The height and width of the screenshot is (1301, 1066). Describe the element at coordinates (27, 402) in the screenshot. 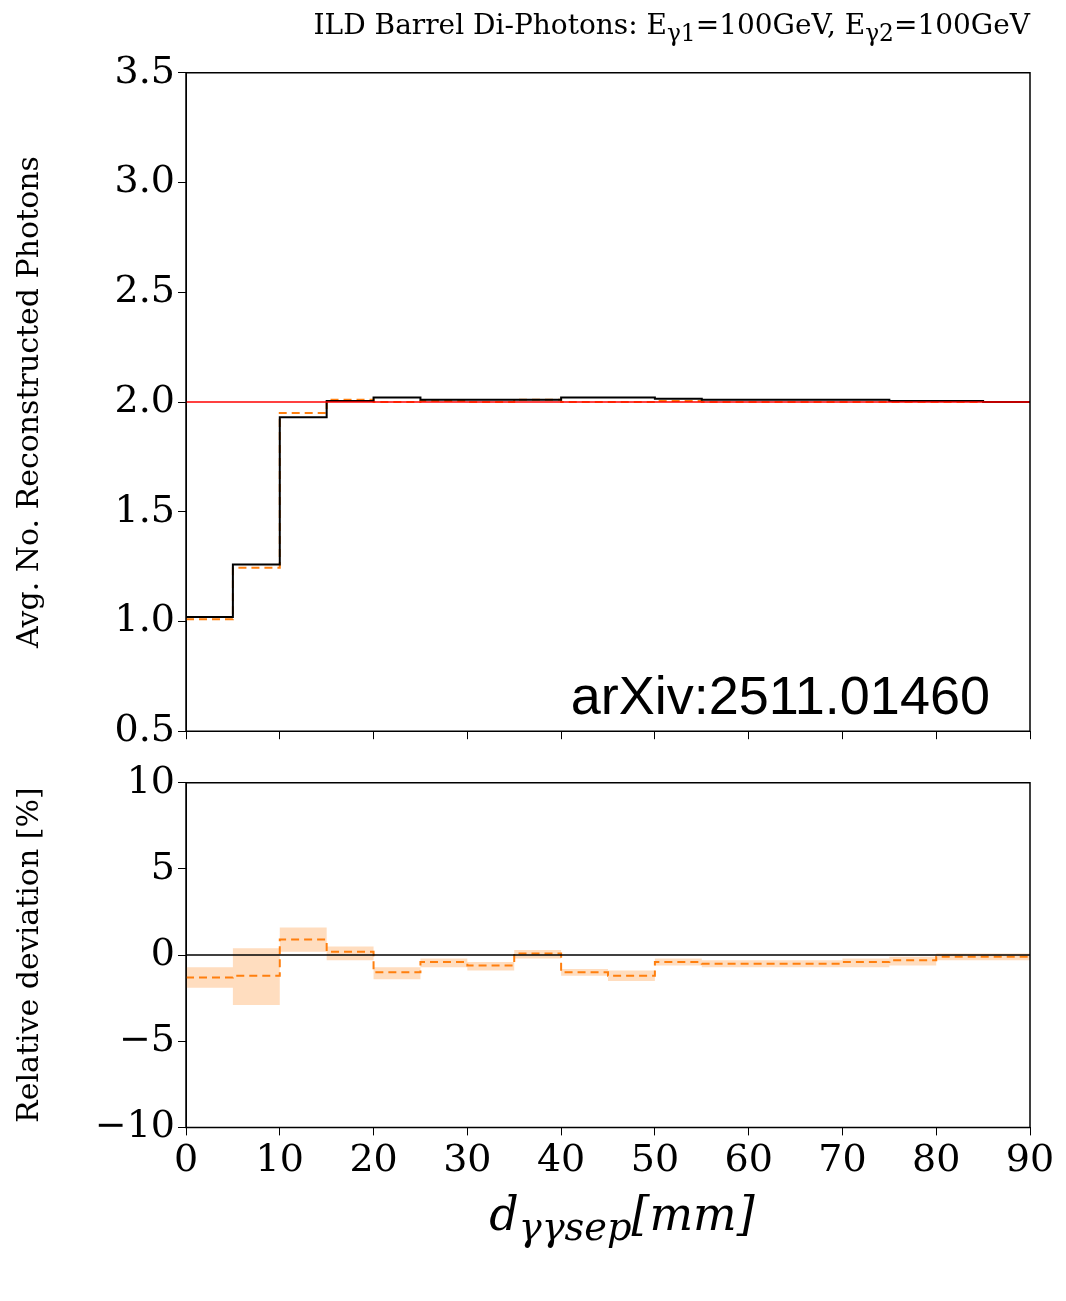

I see `y-axis-title: Avg. No. Reconstructed Photons` at that location.